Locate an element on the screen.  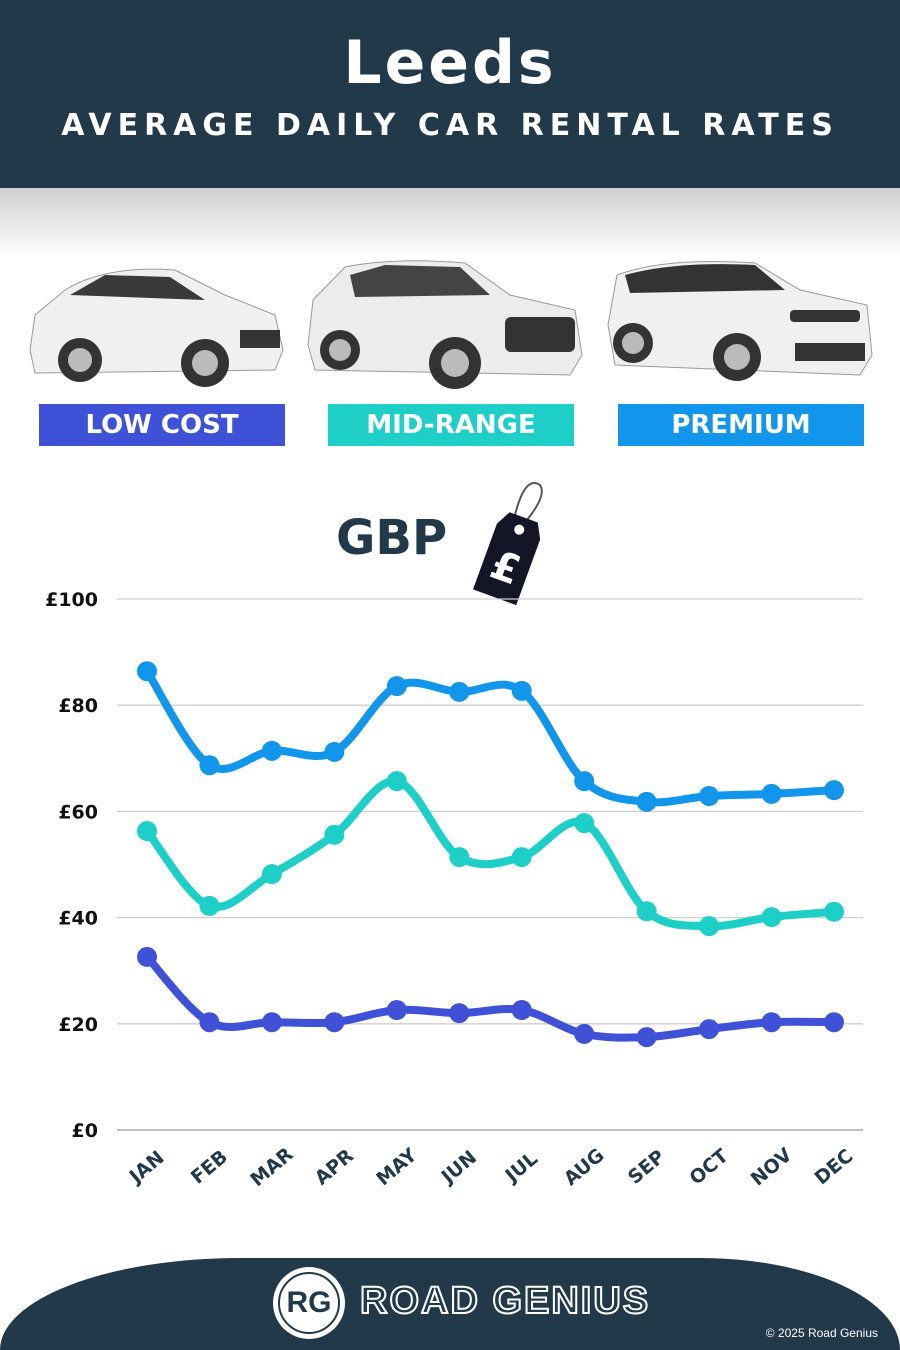
price-tag-icon: £ is located at coordinates (507, 544).